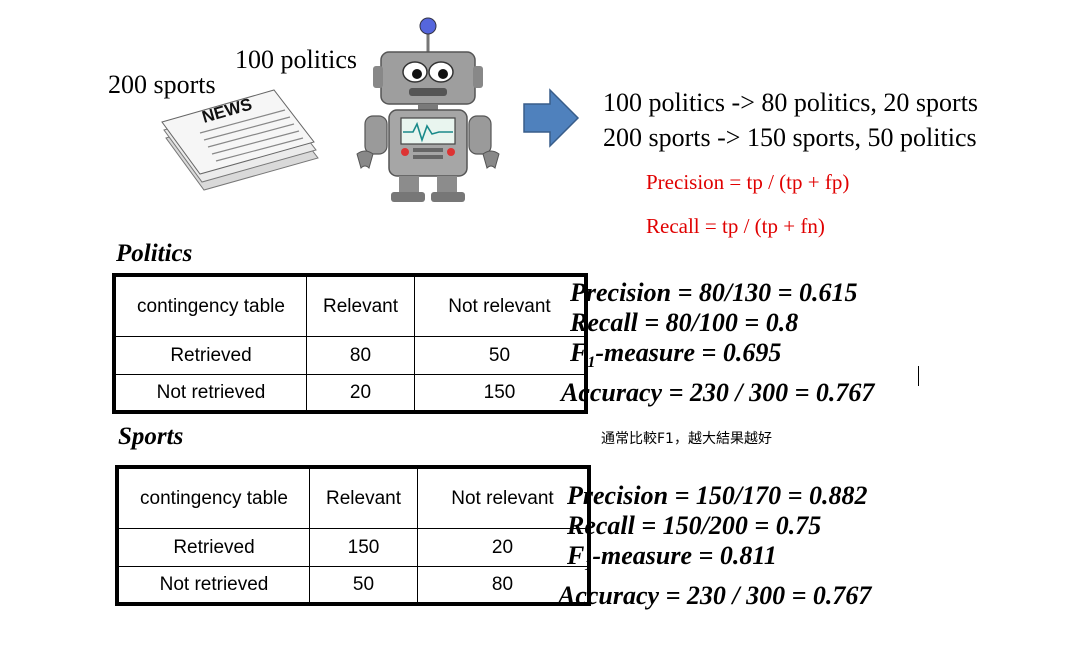 The width and height of the screenshot is (1065, 646). Describe the element at coordinates (151, 436) in the screenshot. I see `sports-heading: Sports` at that location.